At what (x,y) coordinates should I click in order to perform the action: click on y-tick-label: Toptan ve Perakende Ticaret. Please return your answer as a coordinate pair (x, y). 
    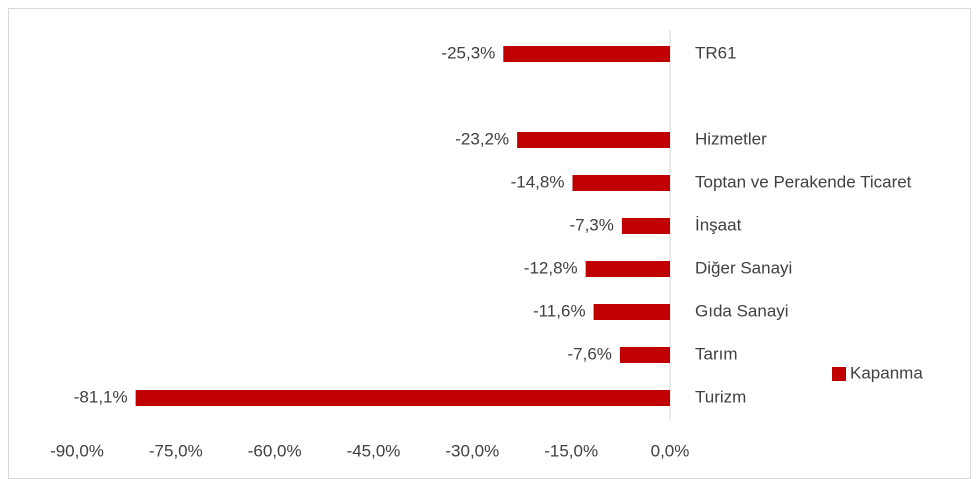
    Looking at the image, I should click on (803, 181).